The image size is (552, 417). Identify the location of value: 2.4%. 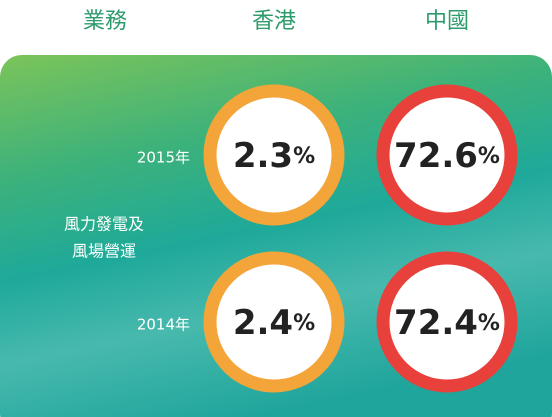
(274, 323).